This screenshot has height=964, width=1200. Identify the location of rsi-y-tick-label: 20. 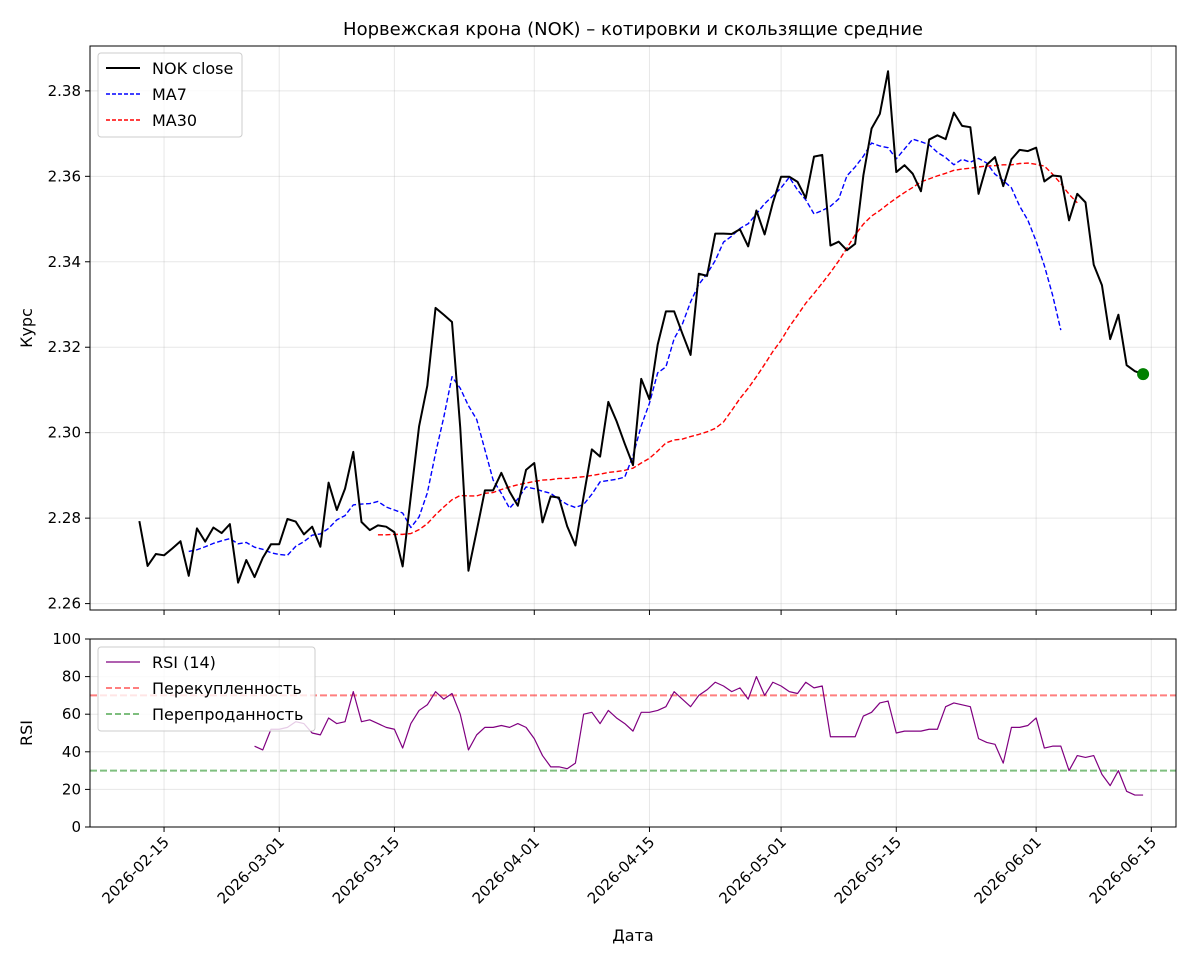
(71, 789).